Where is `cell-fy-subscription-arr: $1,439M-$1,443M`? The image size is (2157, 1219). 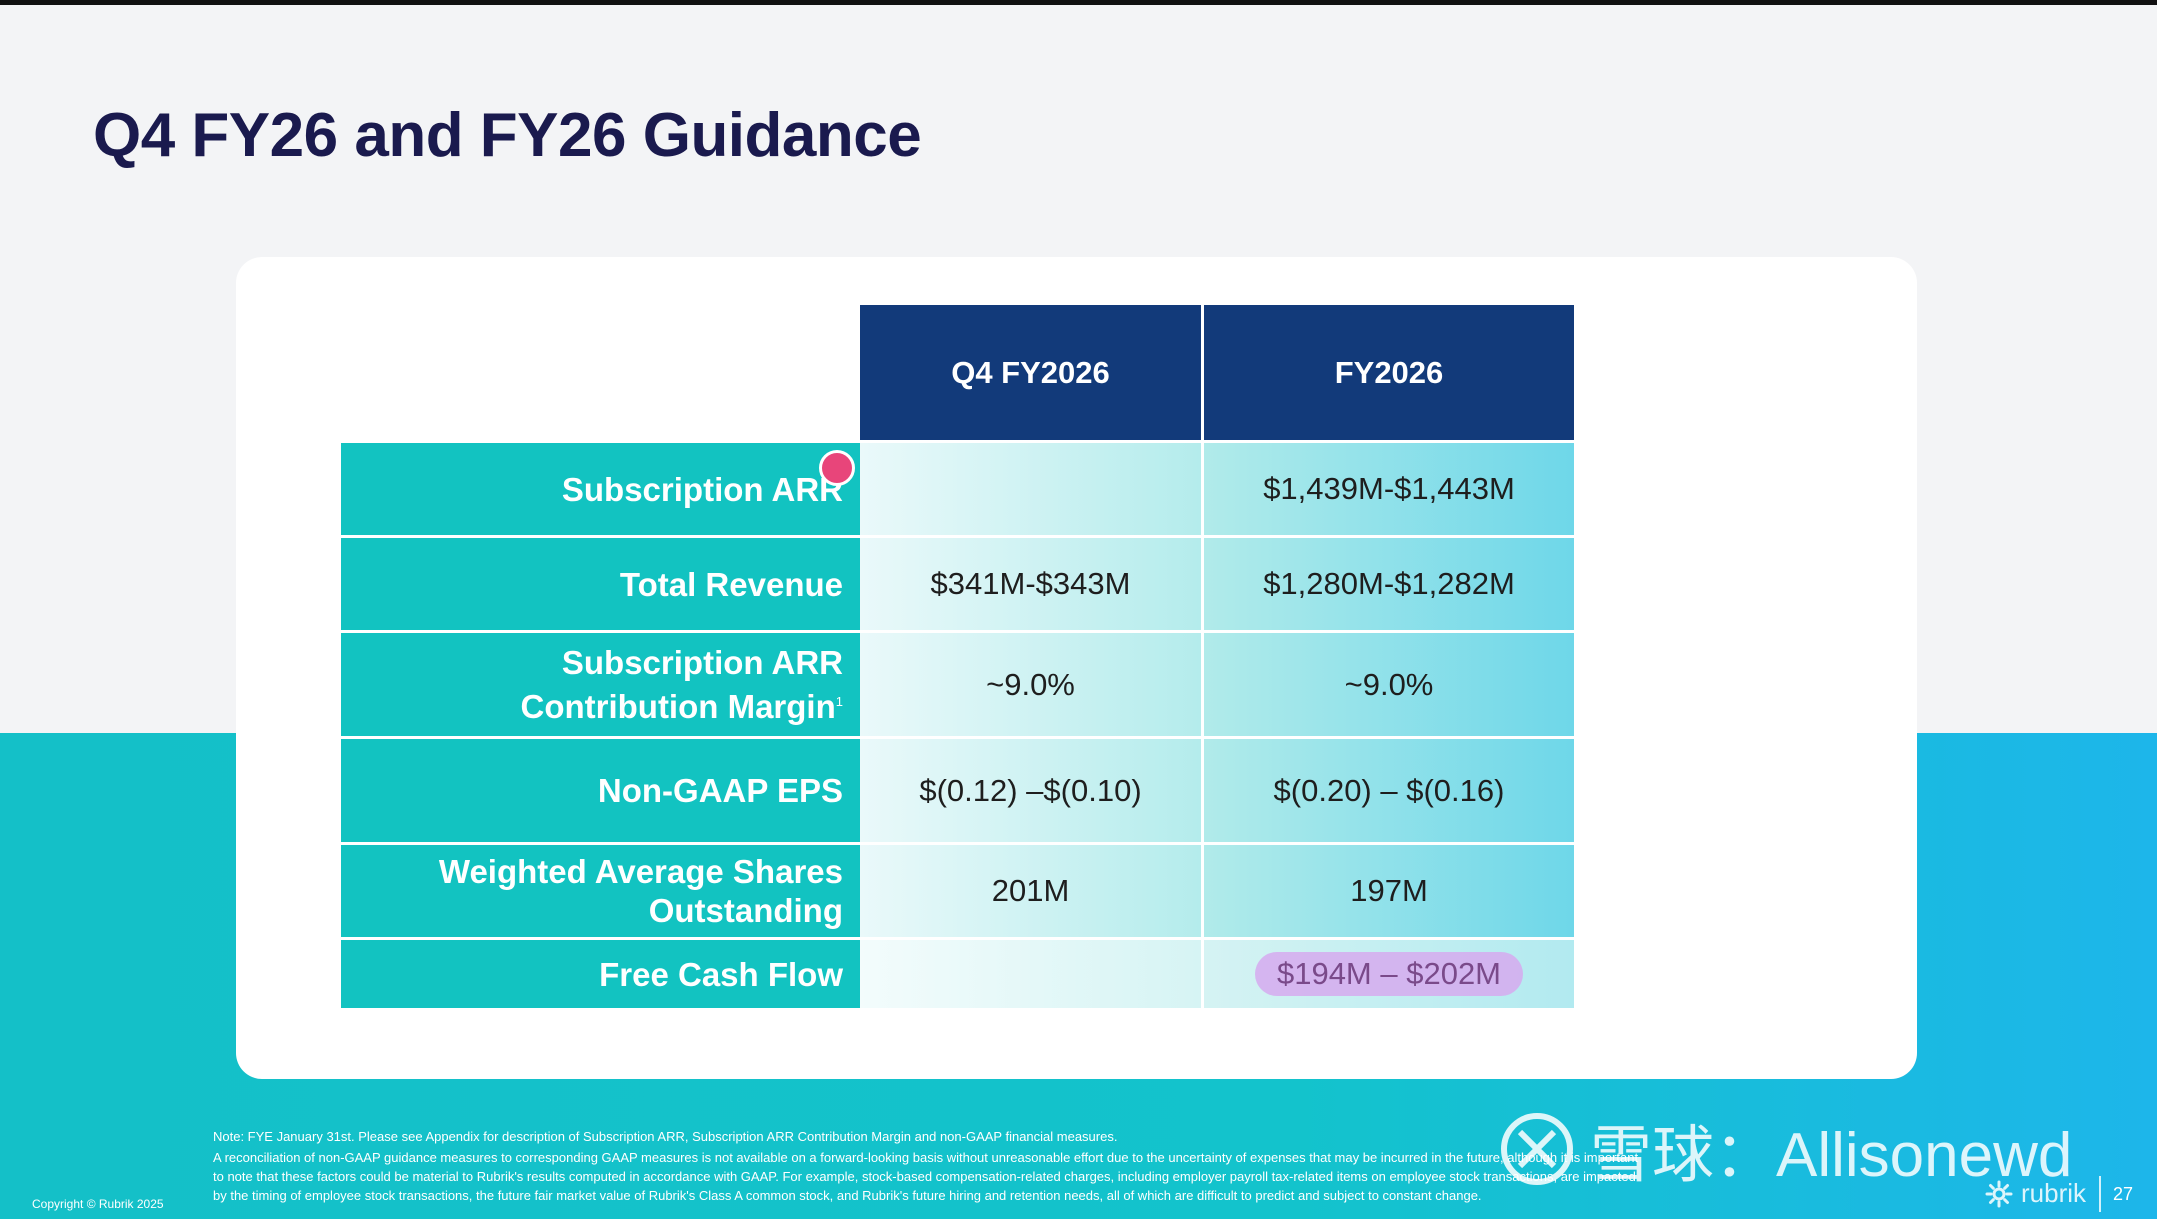 cell-fy-subscription-arr: $1,439M-$1,443M is located at coordinates (1389, 487).